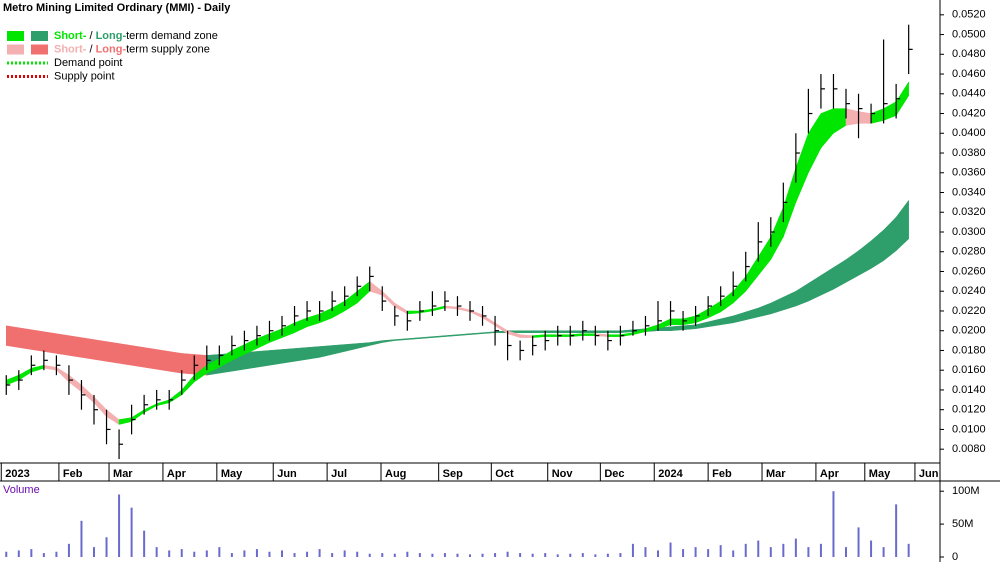 This screenshot has width=1000, height=562. I want to click on legend-label: Short- / Long-term supply zone, so click(132, 49).